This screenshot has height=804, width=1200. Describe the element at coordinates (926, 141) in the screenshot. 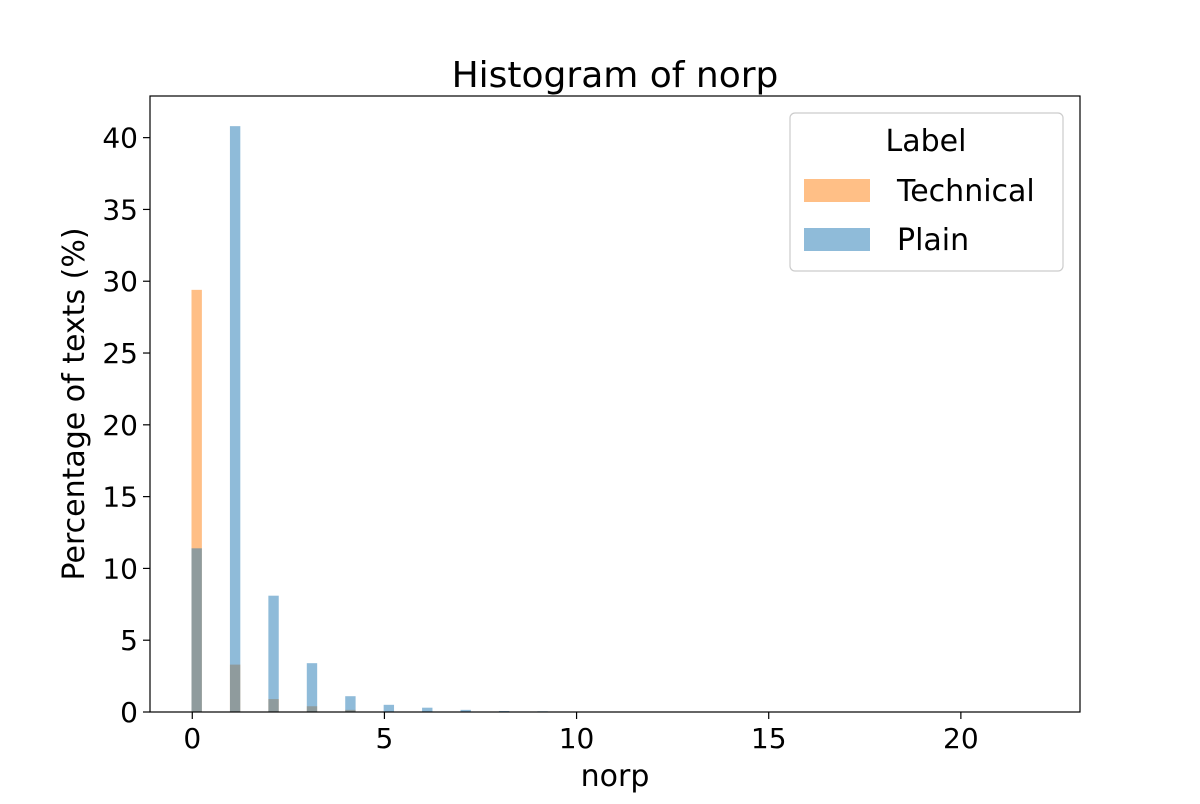

I see `legend-title: Label` at that location.